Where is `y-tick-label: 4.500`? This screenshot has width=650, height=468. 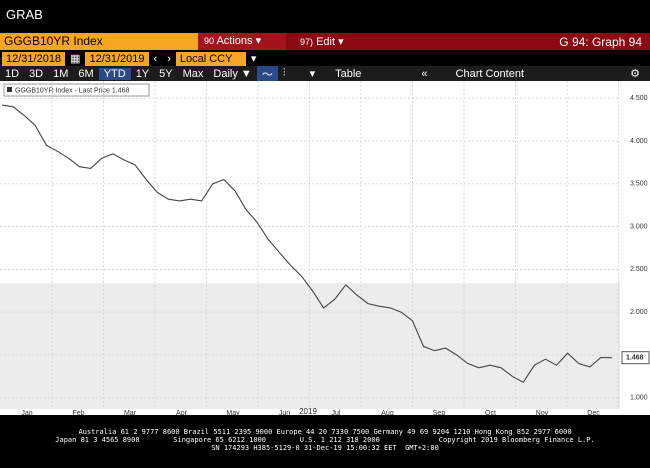 y-tick-label: 4.500 is located at coordinates (639, 98).